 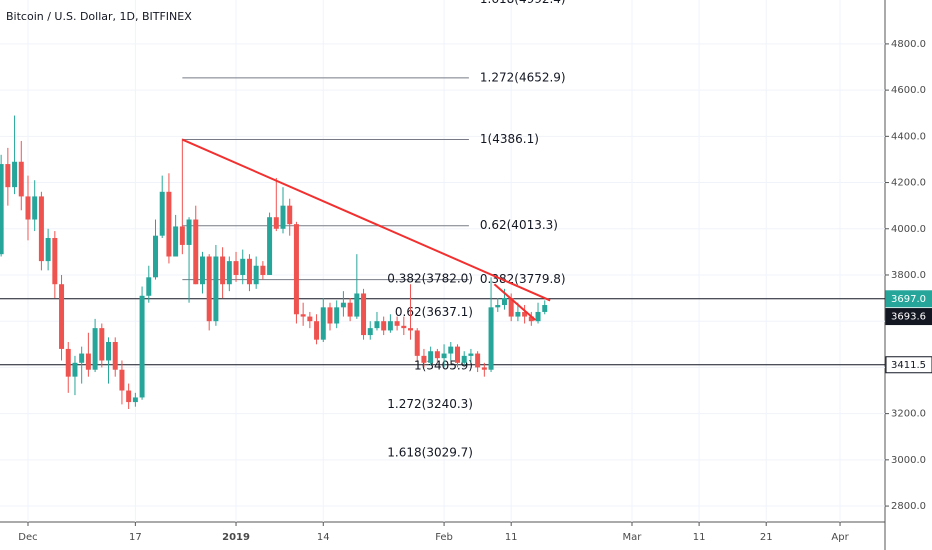 I want to click on x-tick-label: 14, so click(x=323, y=537).